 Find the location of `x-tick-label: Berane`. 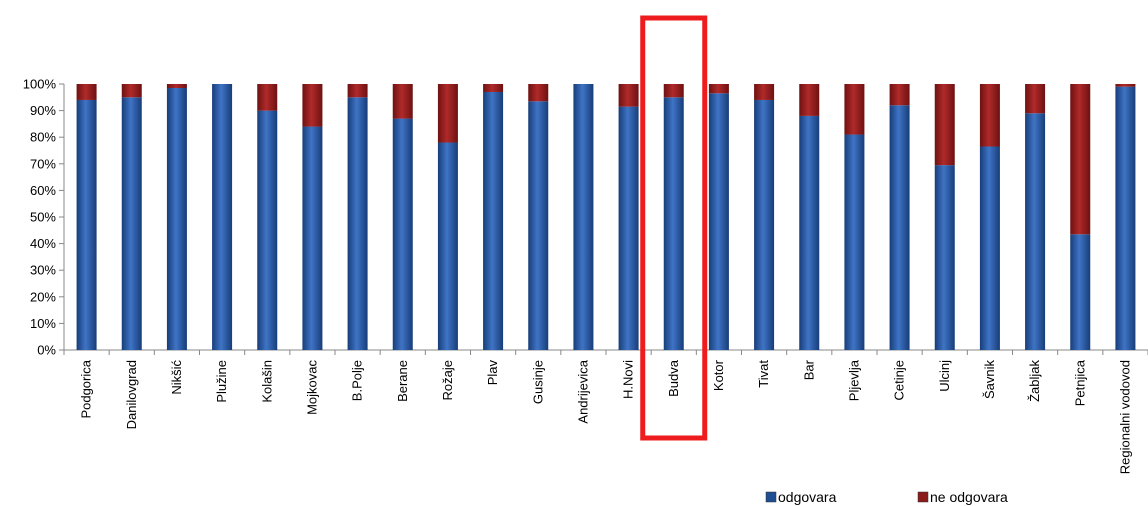

x-tick-label: Berane is located at coordinates (402, 381).